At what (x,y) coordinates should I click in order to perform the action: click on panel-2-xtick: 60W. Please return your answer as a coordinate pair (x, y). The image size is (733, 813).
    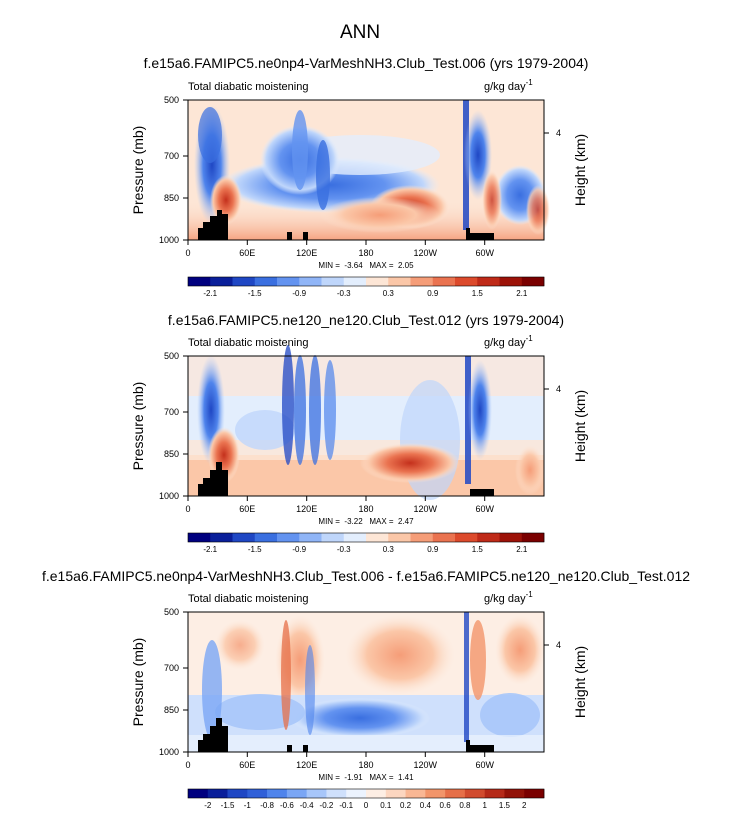
    Looking at the image, I should click on (484, 509).